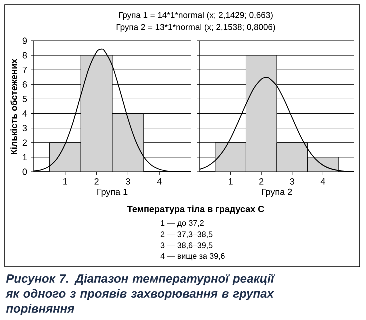 The height and width of the screenshot is (320, 366). Describe the element at coordinates (25, 157) in the screenshot. I see `y-tick-label: 1` at that location.